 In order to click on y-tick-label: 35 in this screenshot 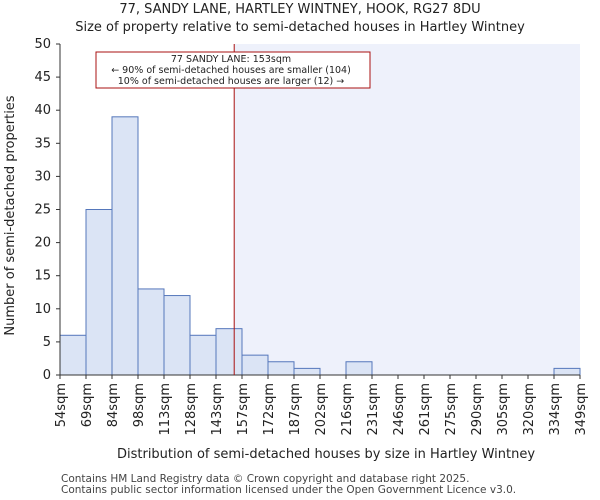, I will do `click(42, 143)`.